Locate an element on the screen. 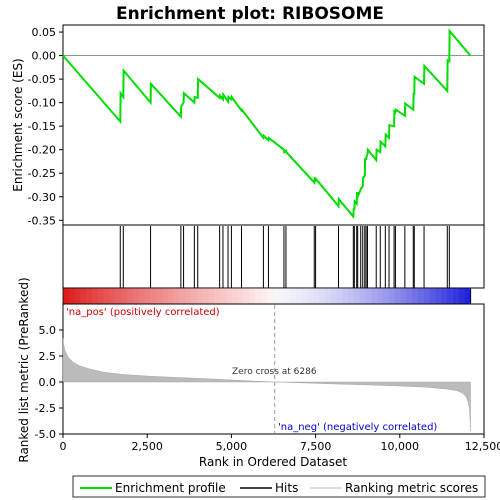  rank-color-bar is located at coordinates (267, 296).